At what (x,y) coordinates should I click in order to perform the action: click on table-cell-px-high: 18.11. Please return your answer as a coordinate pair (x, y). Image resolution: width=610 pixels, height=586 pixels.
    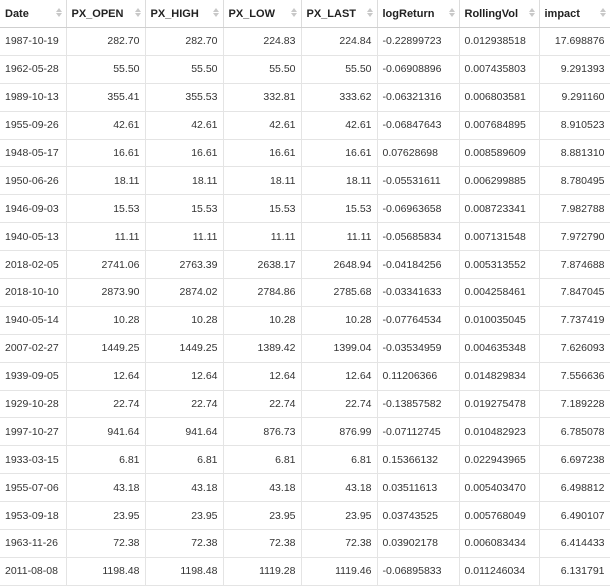
    Looking at the image, I should click on (184, 181).